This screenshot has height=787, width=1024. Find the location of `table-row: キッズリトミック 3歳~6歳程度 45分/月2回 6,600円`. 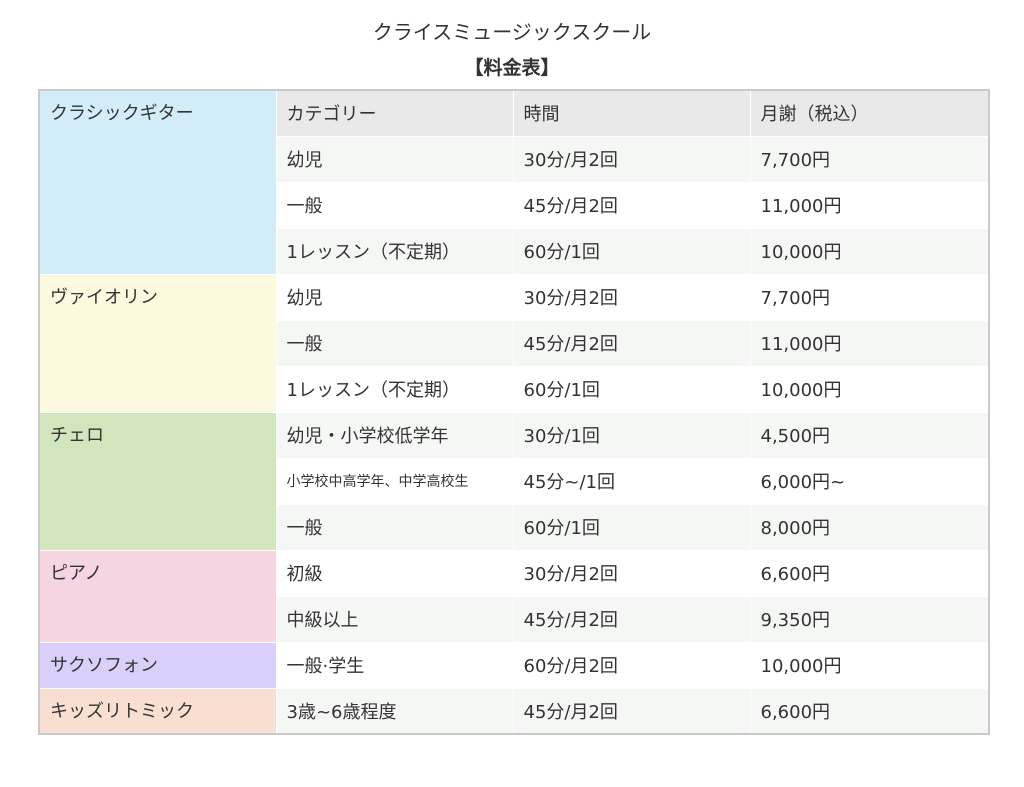

table-row: キッズリトミック 3歳~6歳程度 45分/月2回 6,600円 is located at coordinates (513, 710).